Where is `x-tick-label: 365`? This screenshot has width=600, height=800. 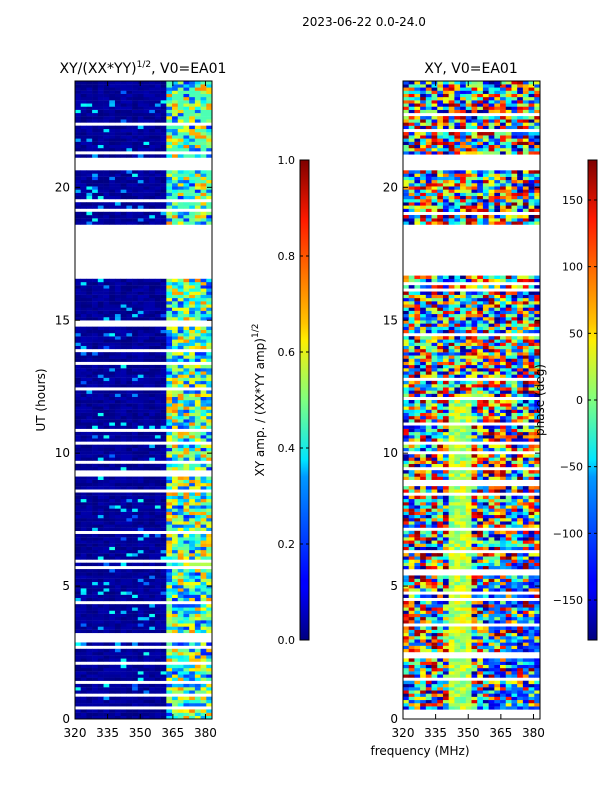
x-tick-label: 365 is located at coordinates (172, 733).